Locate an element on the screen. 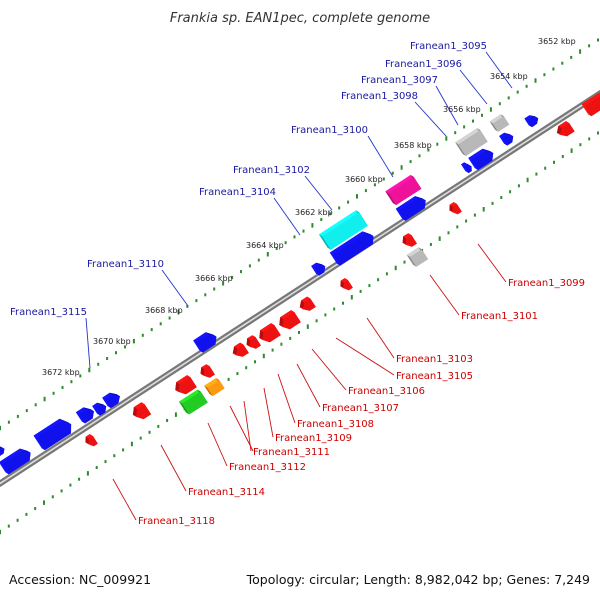  reverse-gene-label: Franean1_3101 is located at coordinates (499, 316).